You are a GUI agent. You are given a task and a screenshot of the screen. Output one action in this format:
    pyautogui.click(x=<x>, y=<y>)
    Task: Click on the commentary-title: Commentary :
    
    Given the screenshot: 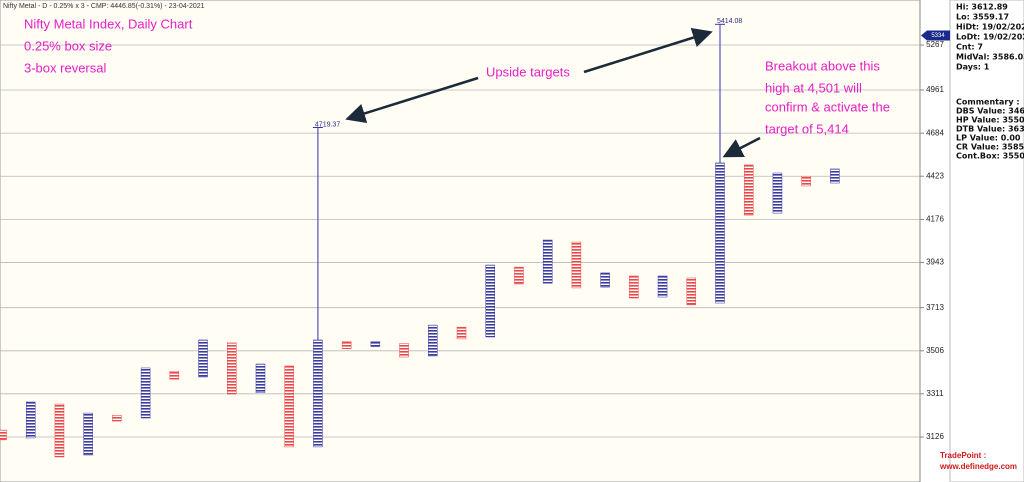 What is the action you would take?
    pyautogui.click(x=988, y=102)
    